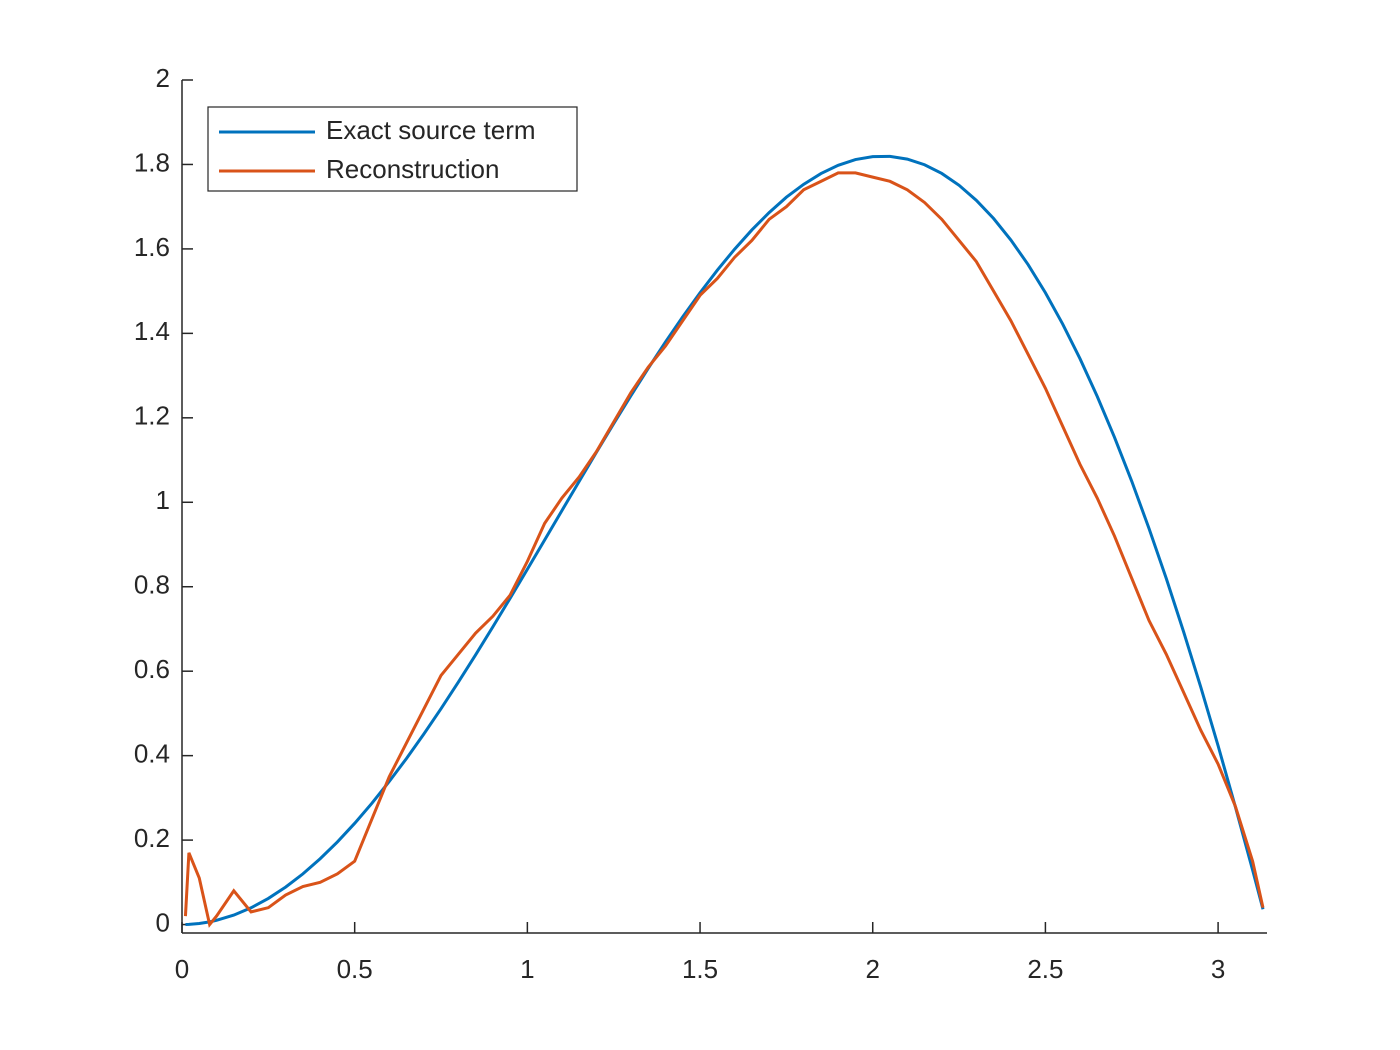 The height and width of the screenshot is (1050, 1400). I want to click on y-tick-label: 0.2, so click(152, 838).